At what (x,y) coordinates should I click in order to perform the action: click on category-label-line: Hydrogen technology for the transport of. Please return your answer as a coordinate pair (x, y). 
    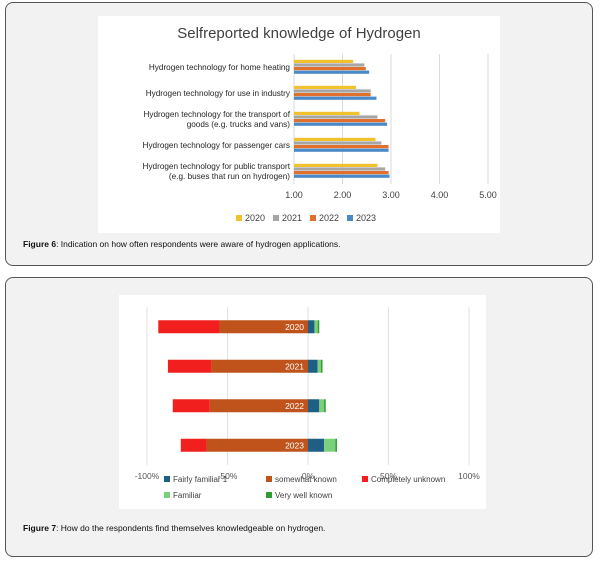
    Looking at the image, I should click on (216, 114).